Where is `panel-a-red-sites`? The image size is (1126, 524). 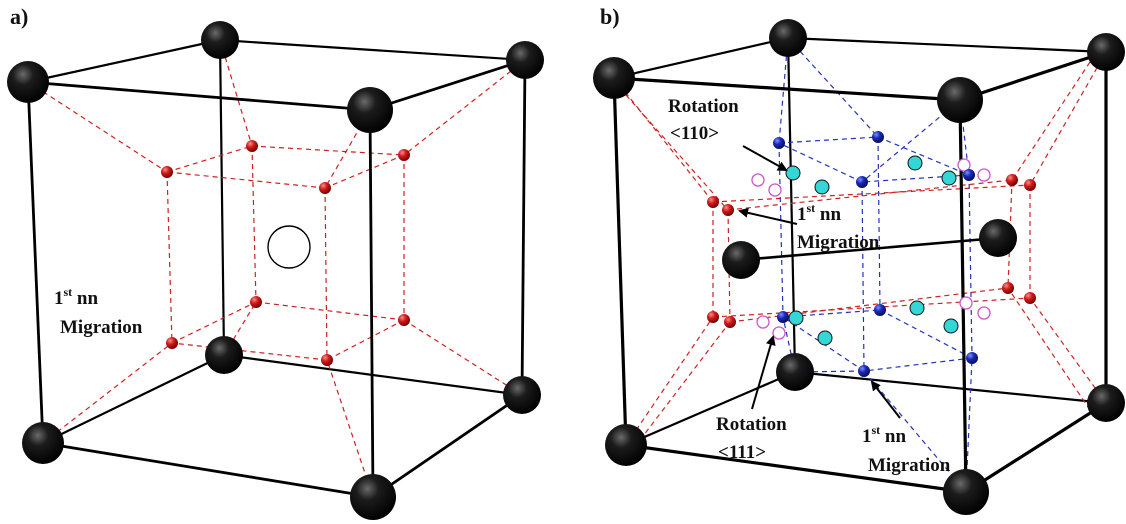
panel-a-red-sites is located at coordinates (285, 253).